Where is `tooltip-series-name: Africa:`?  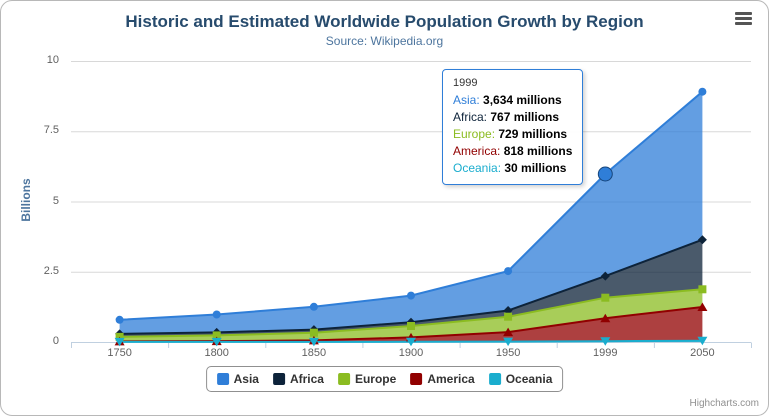
tooltip-series-name: Africa: is located at coordinates (472, 117).